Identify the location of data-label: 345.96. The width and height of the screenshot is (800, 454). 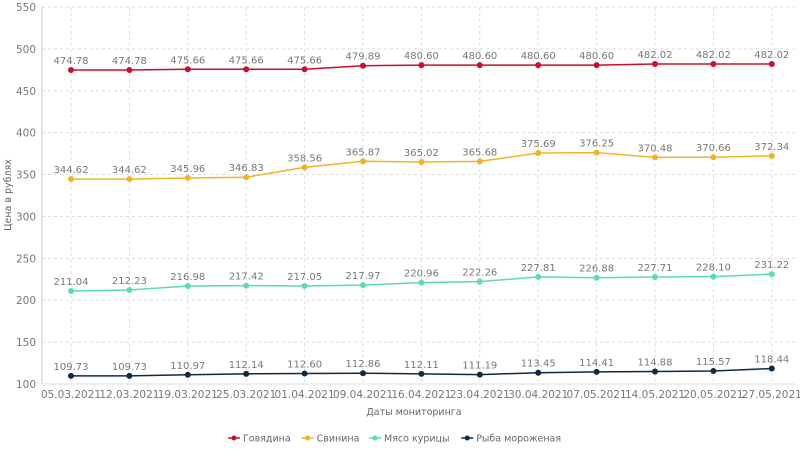
(187, 169).